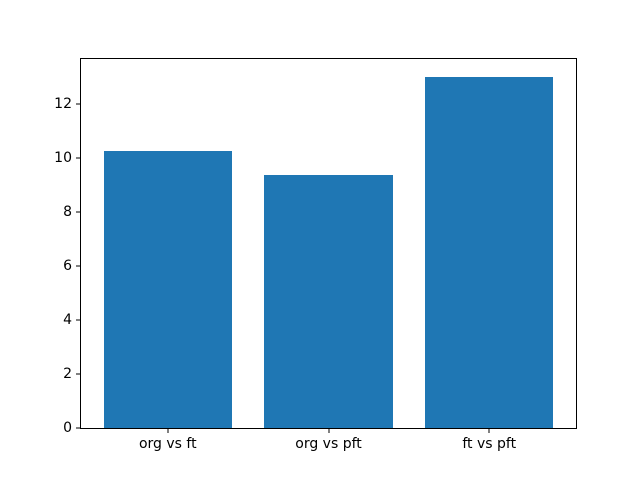 This screenshot has height=480, width=640. What do you see at coordinates (328, 444) in the screenshot?
I see `x-tick-label-org-vs-pft: org vs pft` at bounding box center [328, 444].